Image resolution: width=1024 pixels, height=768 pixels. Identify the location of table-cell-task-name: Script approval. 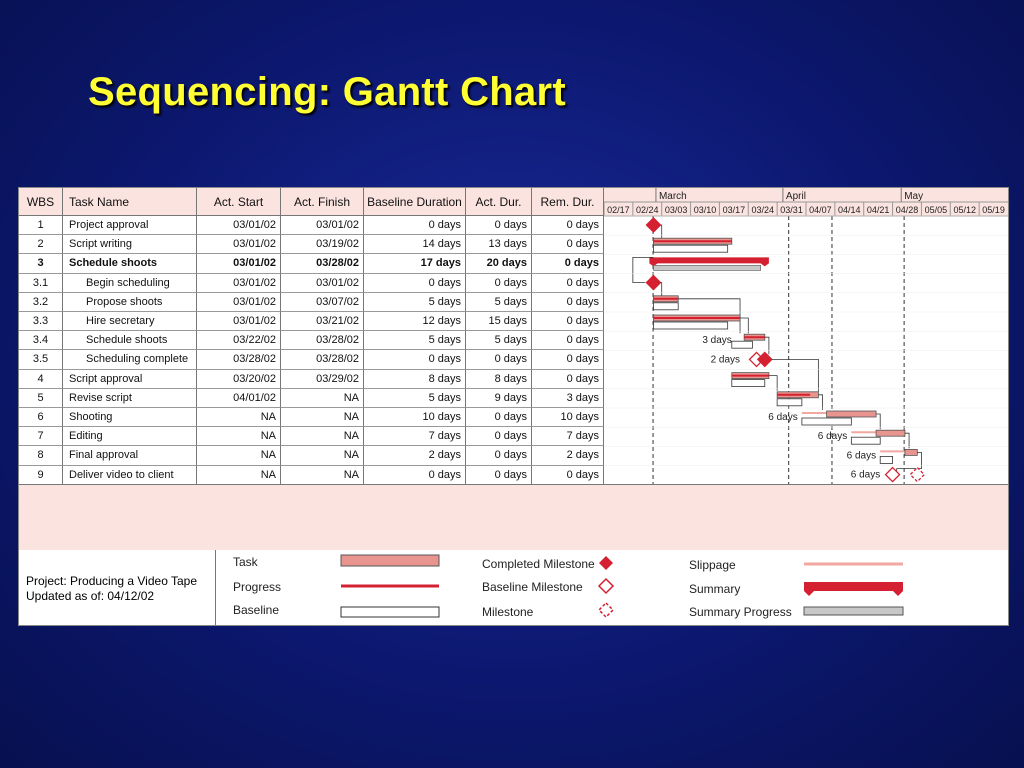
(130, 379).